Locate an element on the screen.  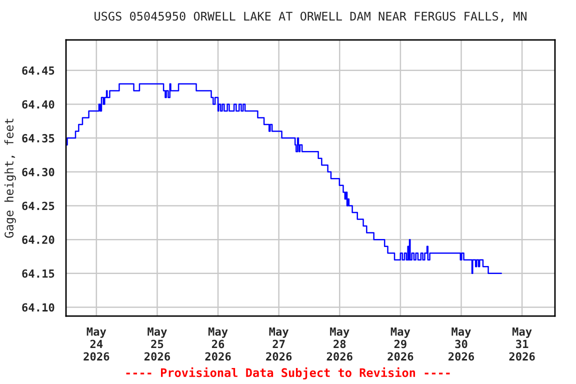
x-tick-label: May 31 2026 is located at coordinates (522, 344).